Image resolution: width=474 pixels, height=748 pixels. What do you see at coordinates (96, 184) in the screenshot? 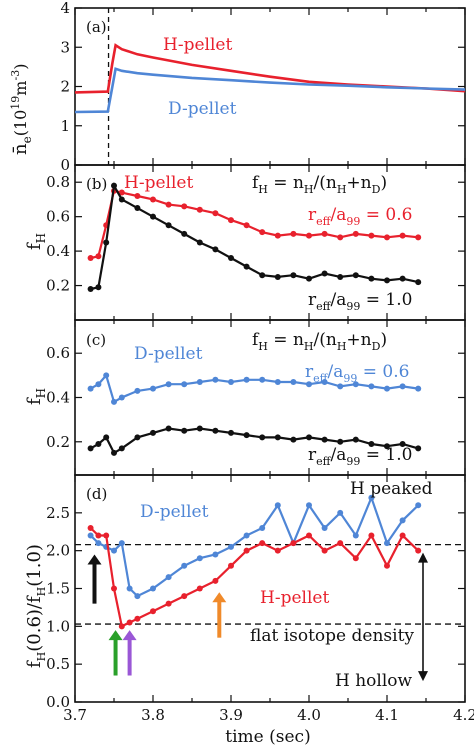
I see `panel-b-label: (b)` at bounding box center [96, 184].